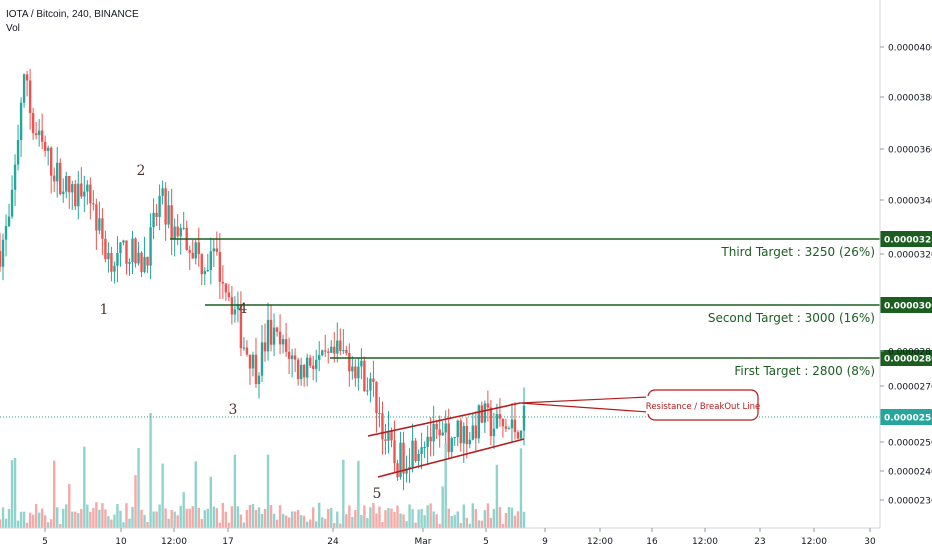  Describe the element at coordinates (791, 318) in the screenshot. I see `target-text: Second Target : 3000 (16%)` at that location.